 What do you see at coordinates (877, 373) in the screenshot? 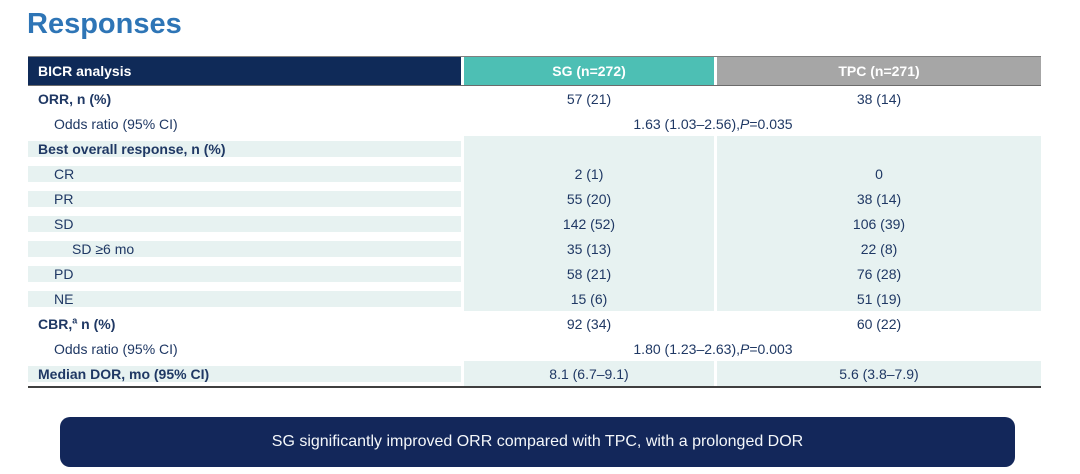
I see `tpc-value-cell: 5.6 (3.8–7.9)` at bounding box center [877, 373].